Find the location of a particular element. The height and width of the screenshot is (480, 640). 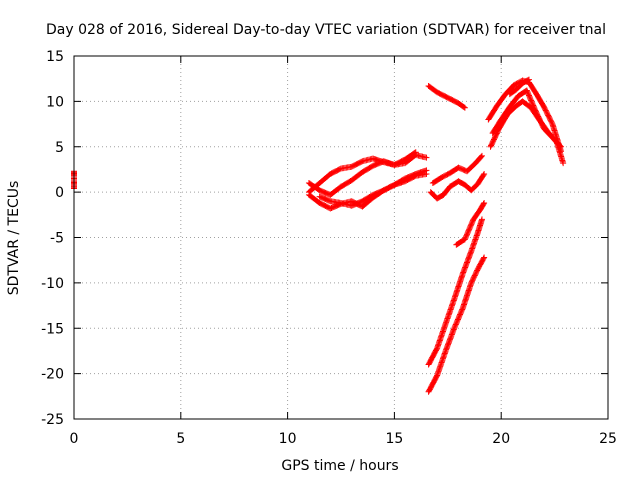

y-tick-label: -20 is located at coordinates (52, 375).